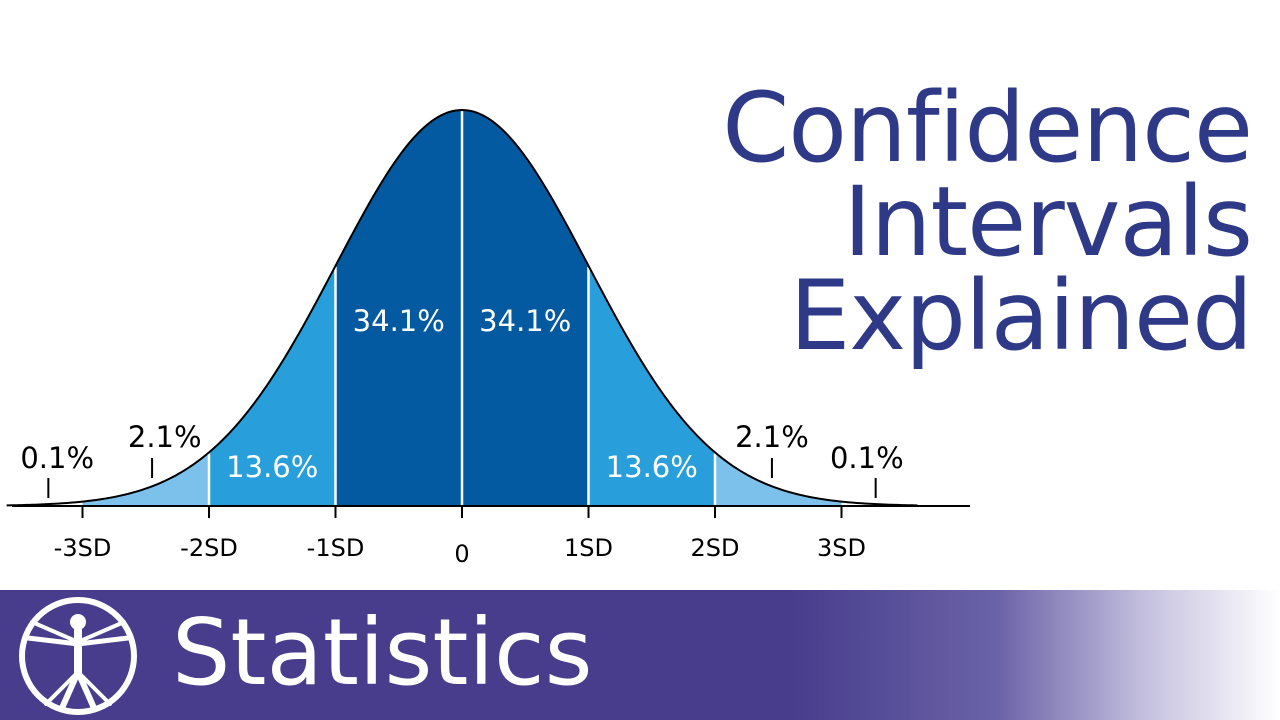 Image resolution: width=1280 pixels, height=720 pixels. What do you see at coordinates (83, 548) in the screenshot?
I see `x-tick-label: -3SD` at bounding box center [83, 548].